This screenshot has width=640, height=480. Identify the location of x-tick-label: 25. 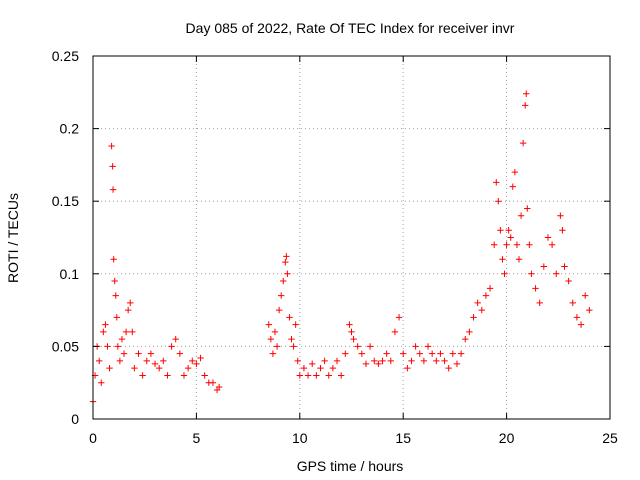
(610, 438).